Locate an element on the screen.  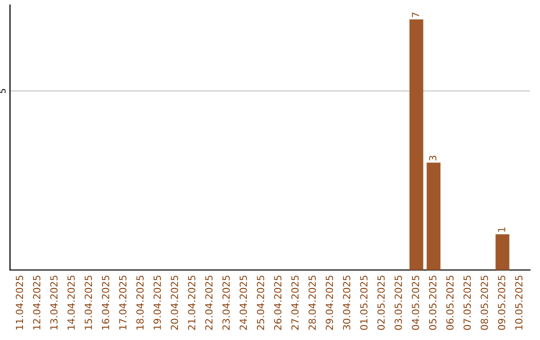
x-tick-label: 17.04.2025 is located at coordinates (122, 303).